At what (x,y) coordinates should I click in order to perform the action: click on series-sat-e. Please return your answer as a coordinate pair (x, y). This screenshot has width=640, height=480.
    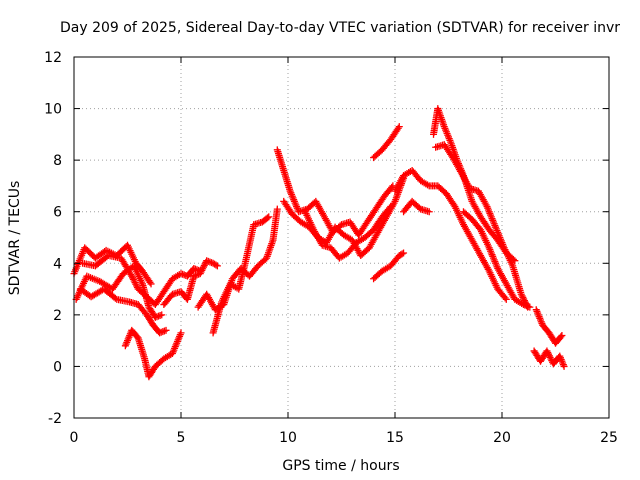
    Looking at the image, I should click on (153, 353).